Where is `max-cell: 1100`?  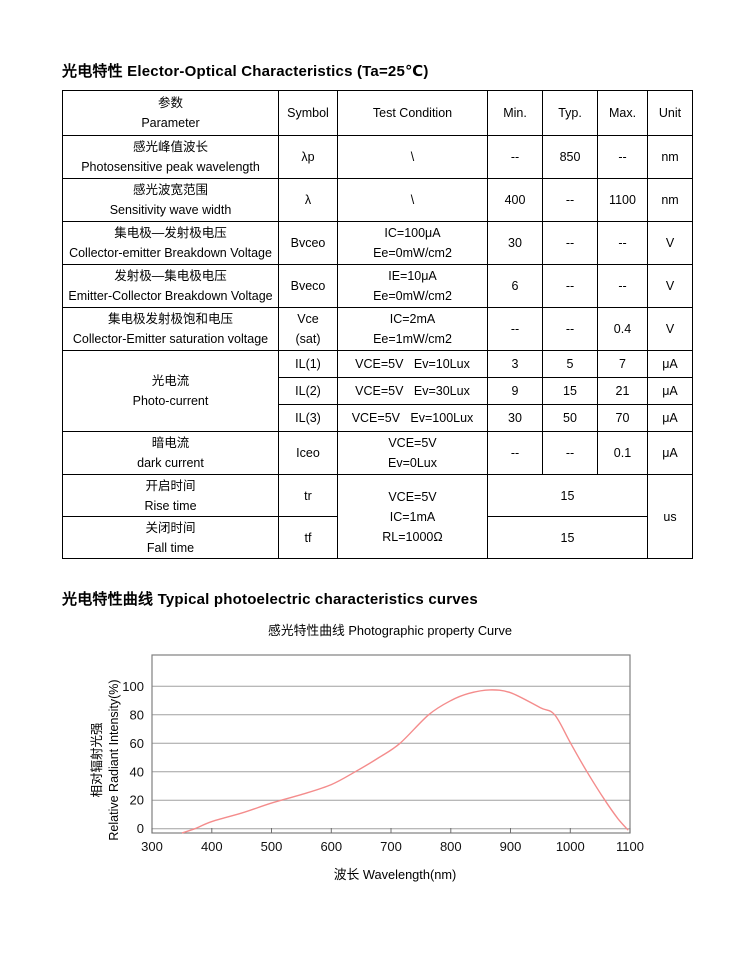
max-cell: 1100 is located at coordinates (622, 200).